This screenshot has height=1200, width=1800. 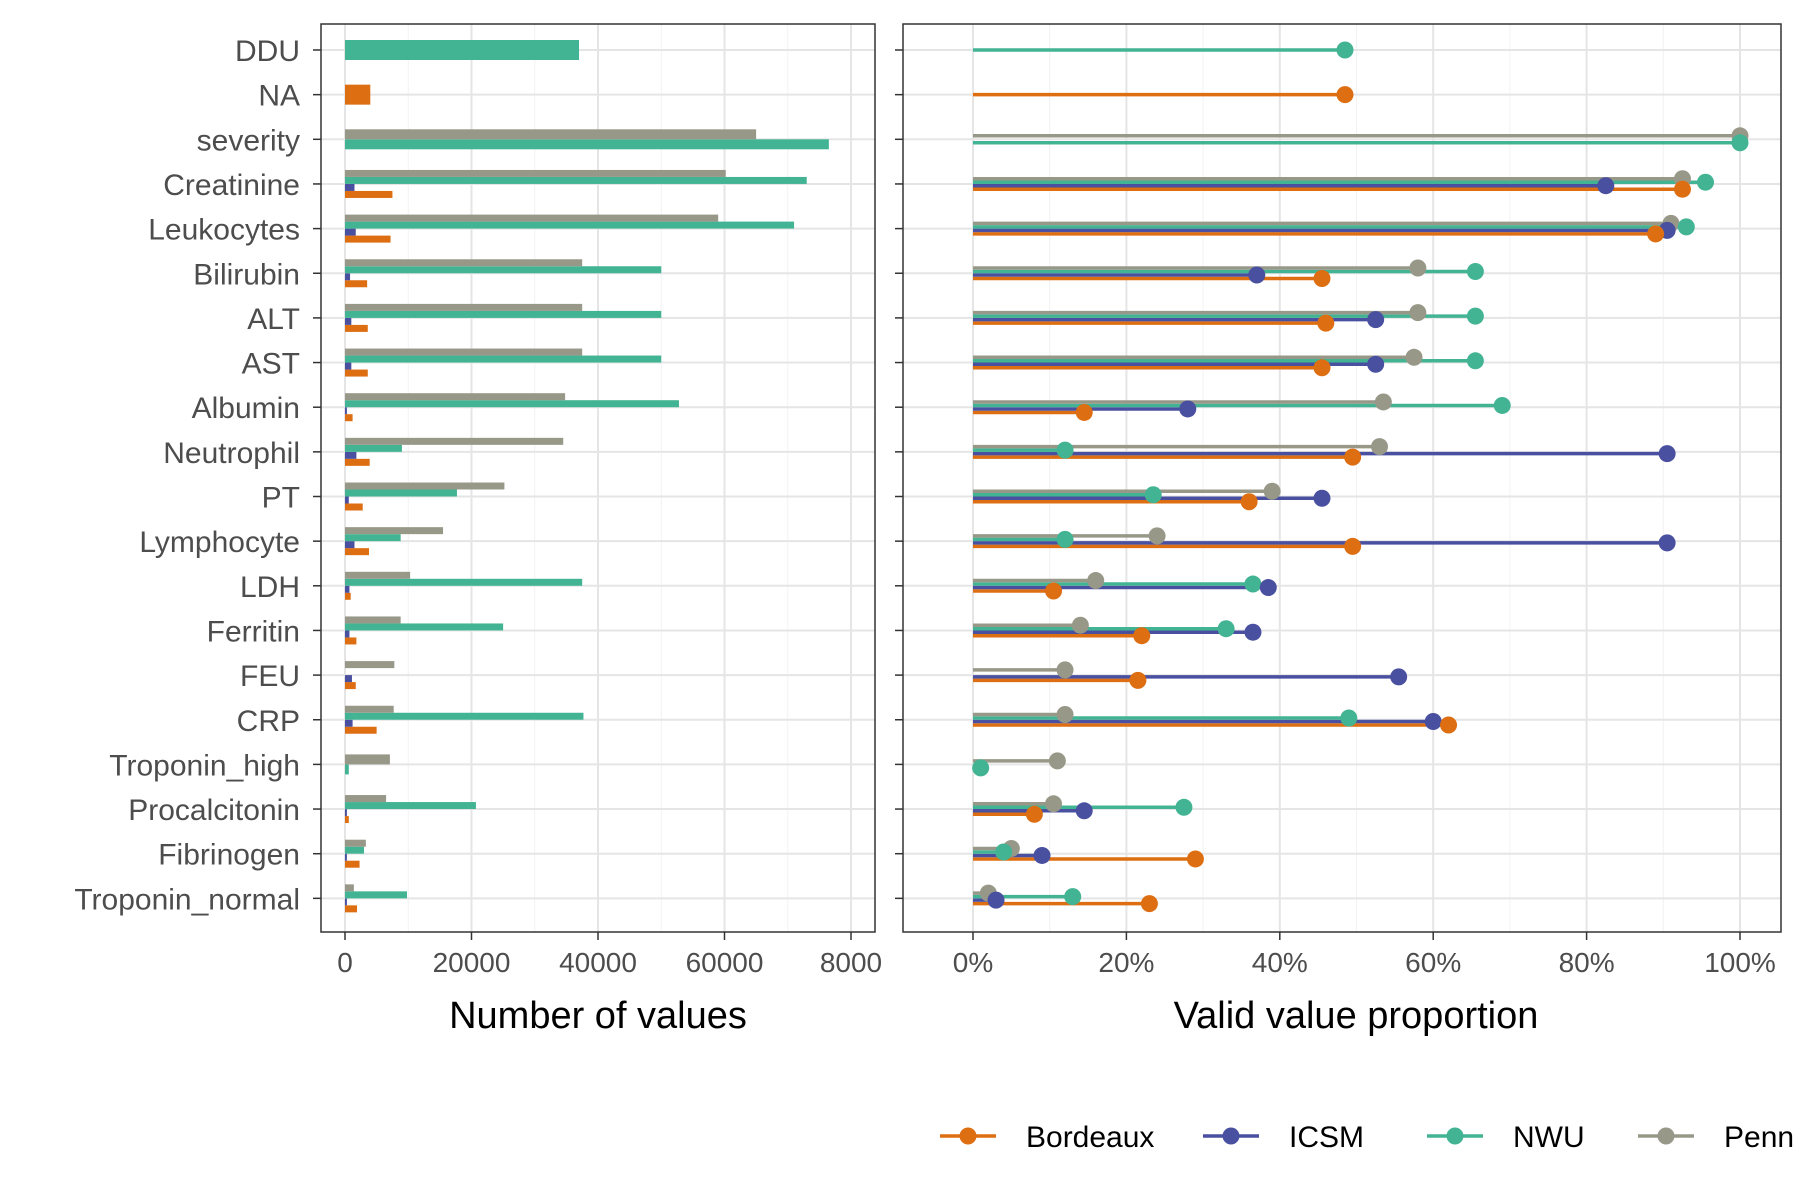 What do you see at coordinates (1414, 357) in the screenshot?
I see `lollipop-point-ast-penn` at bounding box center [1414, 357].